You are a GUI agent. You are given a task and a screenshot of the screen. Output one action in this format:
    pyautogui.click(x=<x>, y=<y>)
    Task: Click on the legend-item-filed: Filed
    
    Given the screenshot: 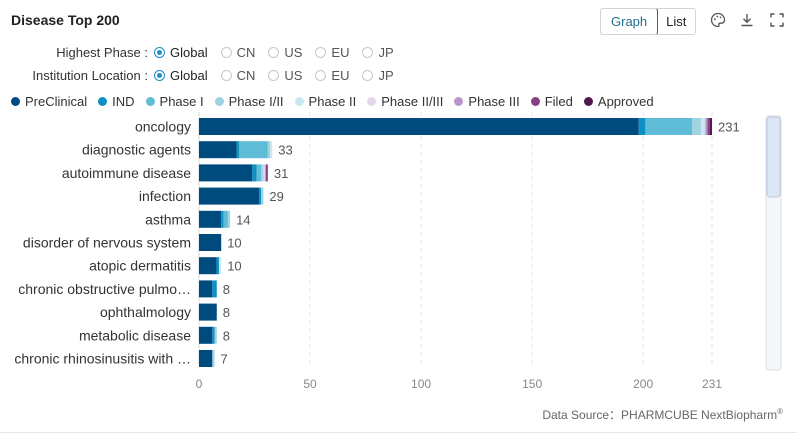 What is the action you would take?
    pyautogui.click(x=551, y=101)
    